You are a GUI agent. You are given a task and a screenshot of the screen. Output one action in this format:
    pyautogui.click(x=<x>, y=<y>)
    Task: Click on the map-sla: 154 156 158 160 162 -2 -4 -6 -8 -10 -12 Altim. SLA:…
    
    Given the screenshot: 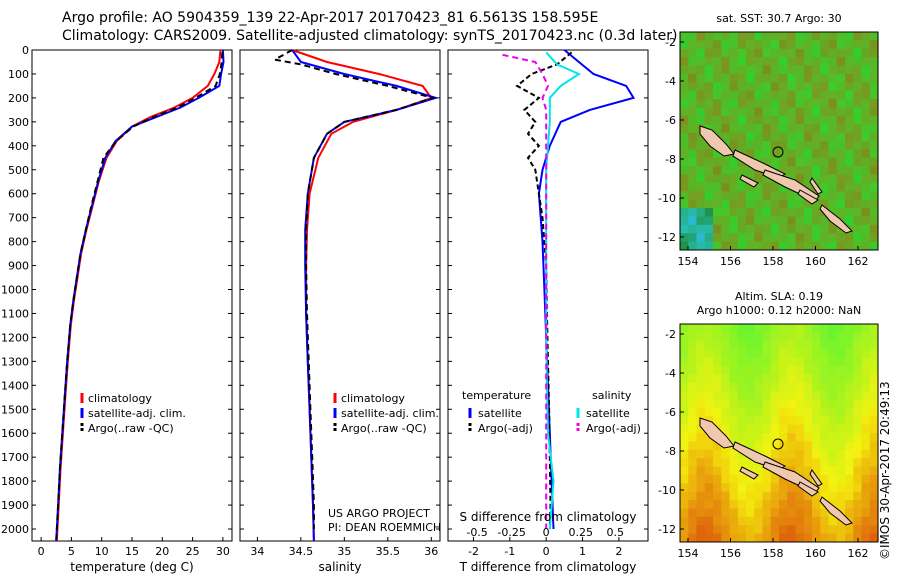 What is the action you would take?
    pyautogui.click(x=768, y=425)
    